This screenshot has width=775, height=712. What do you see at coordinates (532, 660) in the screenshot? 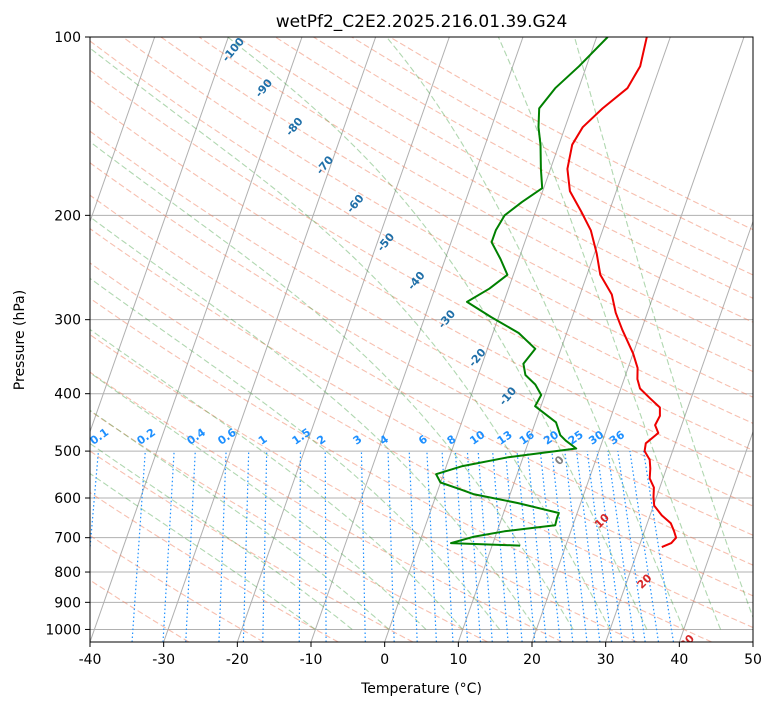
I see `x-tick-label: 20` at bounding box center [532, 660].